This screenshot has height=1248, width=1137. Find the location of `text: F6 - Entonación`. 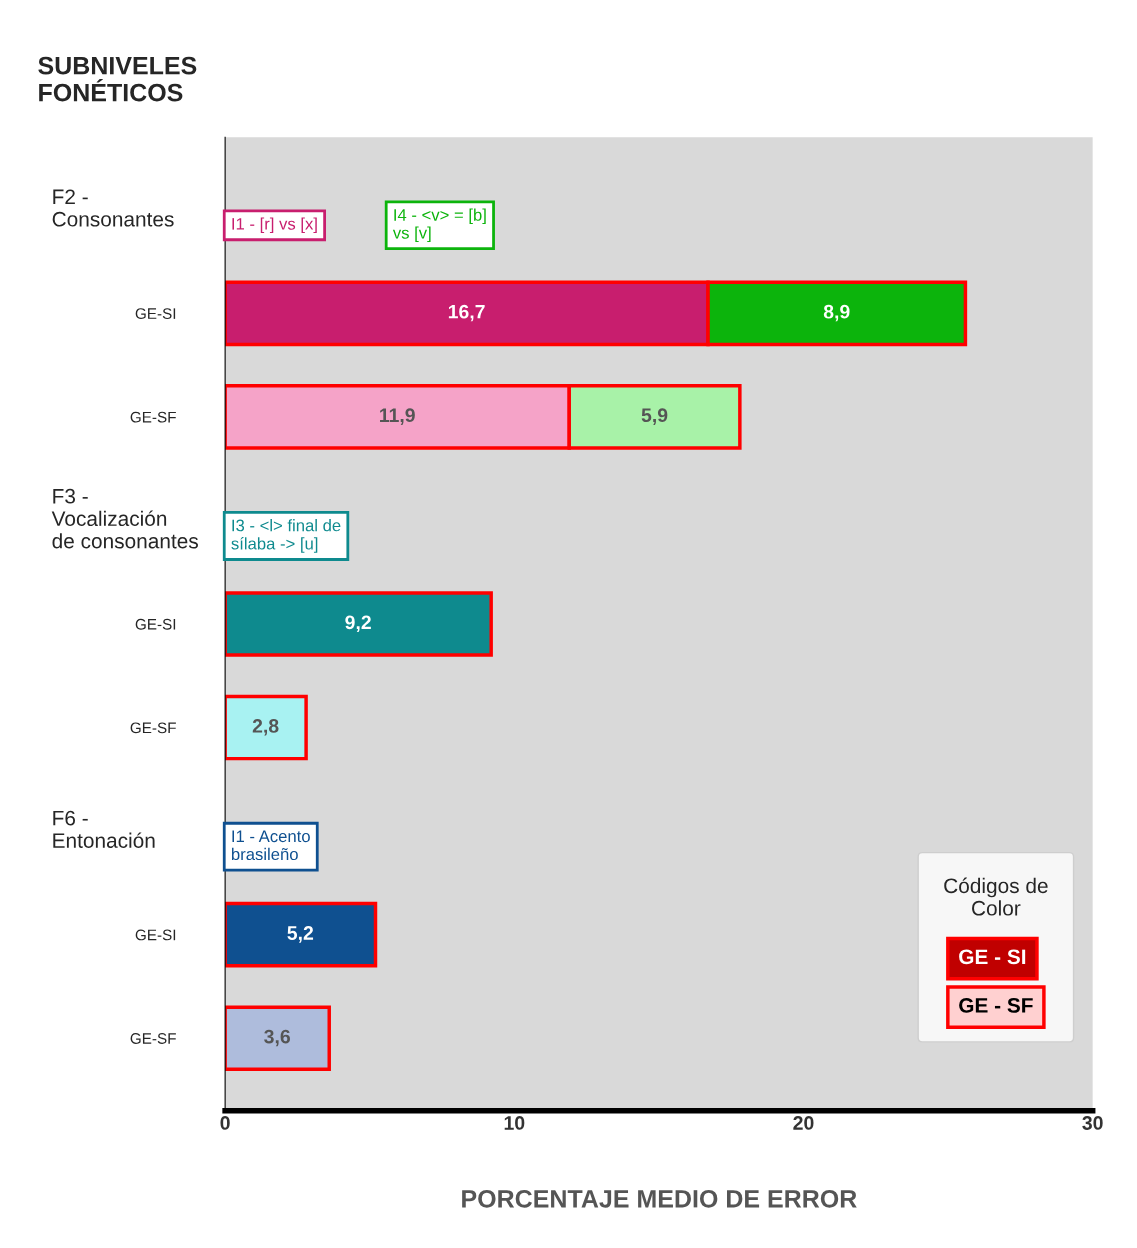

text: F6 - Entonación is located at coordinates (104, 829).